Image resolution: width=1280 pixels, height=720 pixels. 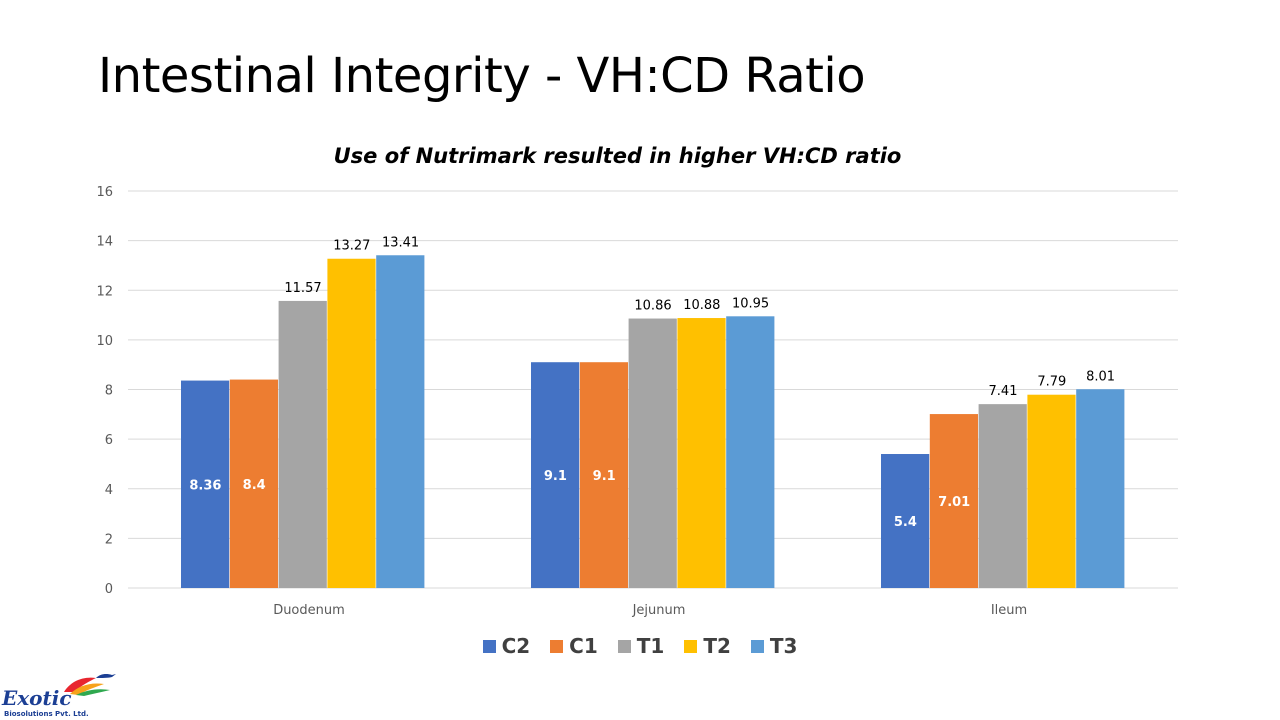 What do you see at coordinates (557, 646) in the screenshot?
I see `legend-swatch-c1` at bounding box center [557, 646].